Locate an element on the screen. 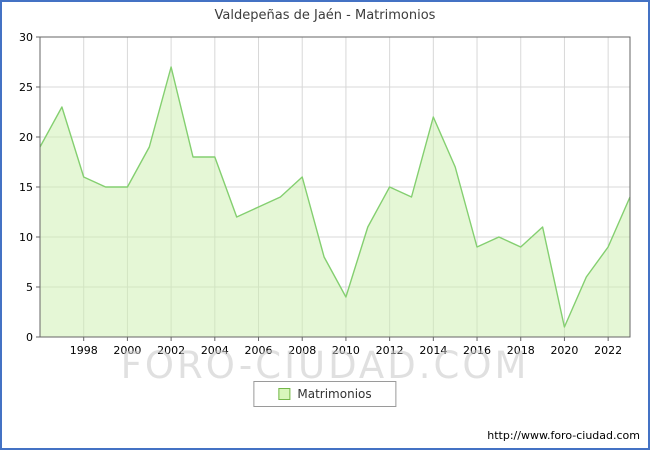  x-tick-label: 2012 is located at coordinates (390, 350).